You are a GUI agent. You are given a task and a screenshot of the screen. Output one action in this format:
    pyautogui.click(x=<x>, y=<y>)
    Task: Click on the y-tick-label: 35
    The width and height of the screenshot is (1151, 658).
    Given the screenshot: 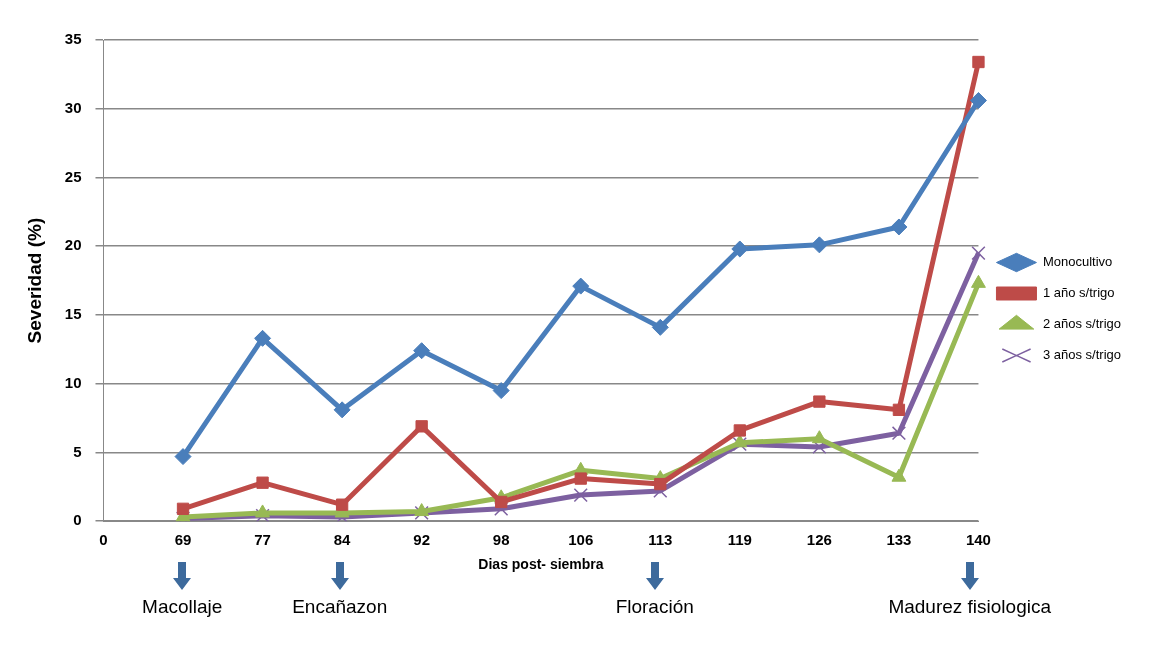 What is the action you would take?
    pyautogui.click(x=73, y=39)
    